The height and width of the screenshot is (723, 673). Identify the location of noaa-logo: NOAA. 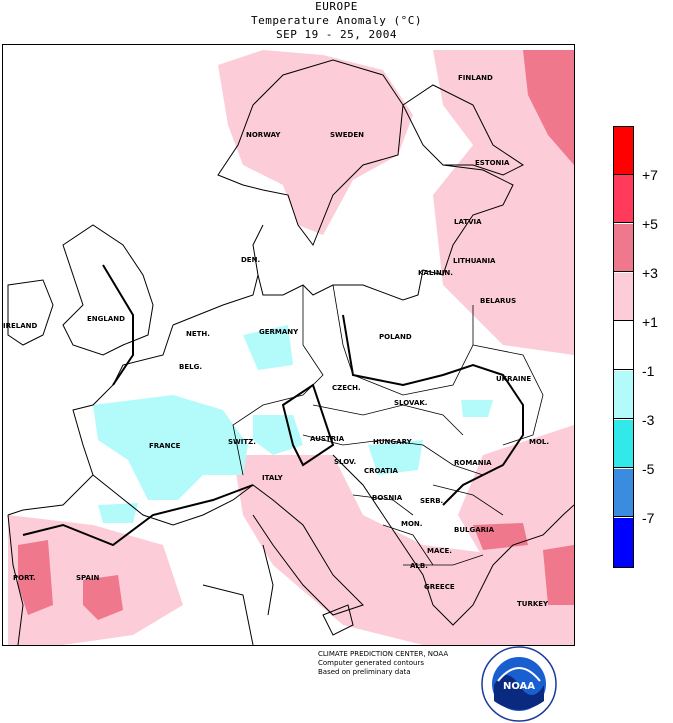
(519, 684).